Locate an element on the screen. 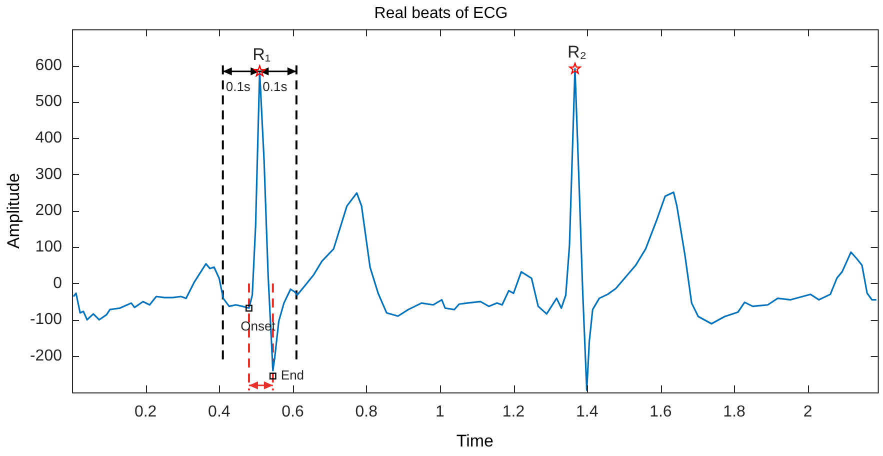 The width and height of the screenshot is (883, 456). y-tick-label: -200 is located at coordinates (46, 355).